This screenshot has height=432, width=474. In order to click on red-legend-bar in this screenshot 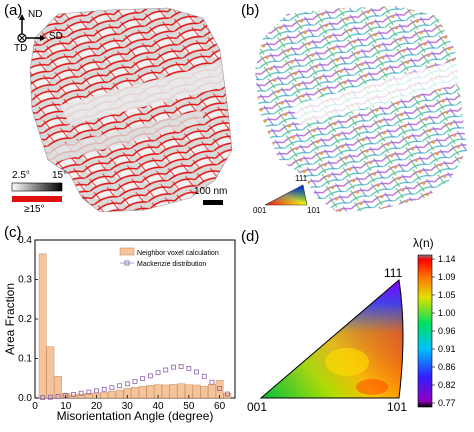, I will do `click(37, 199)`.